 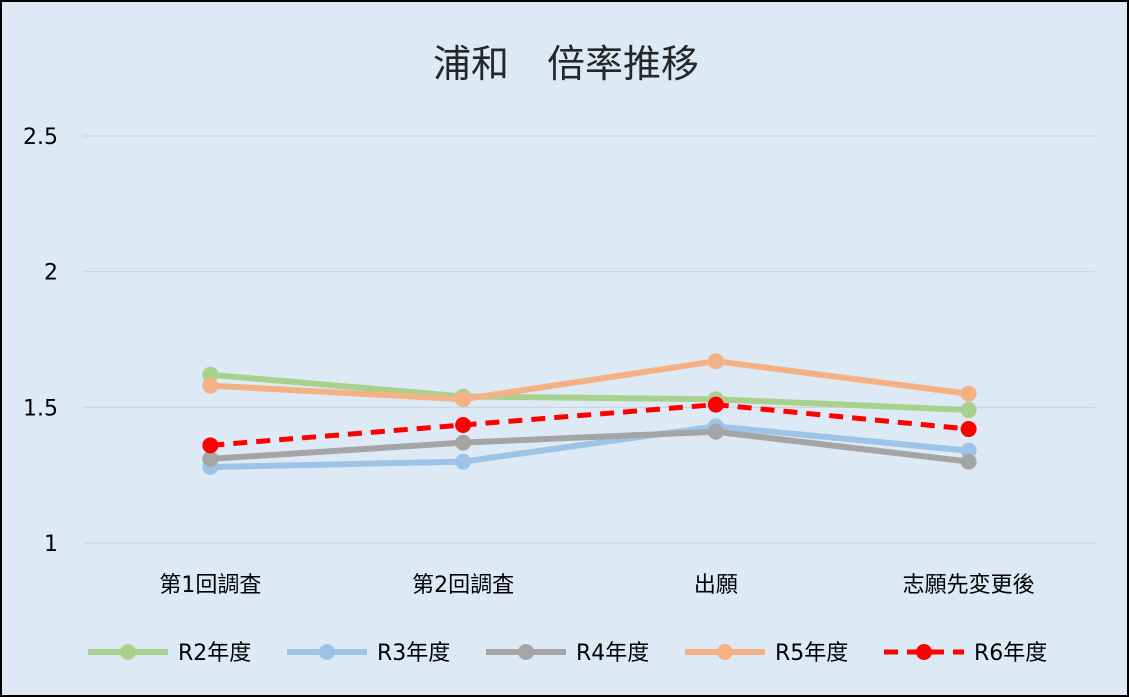 What do you see at coordinates (566, 64) in the screenshot?
I see `chart-title: 浦和 倍率推移` at bounding box center [566, 64].